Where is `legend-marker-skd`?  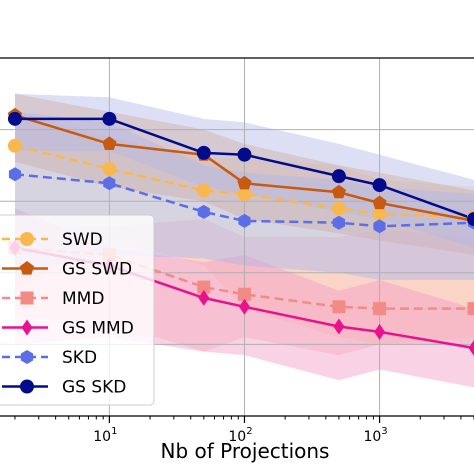 legend-marker-skd is located at coordinates (27, 357).